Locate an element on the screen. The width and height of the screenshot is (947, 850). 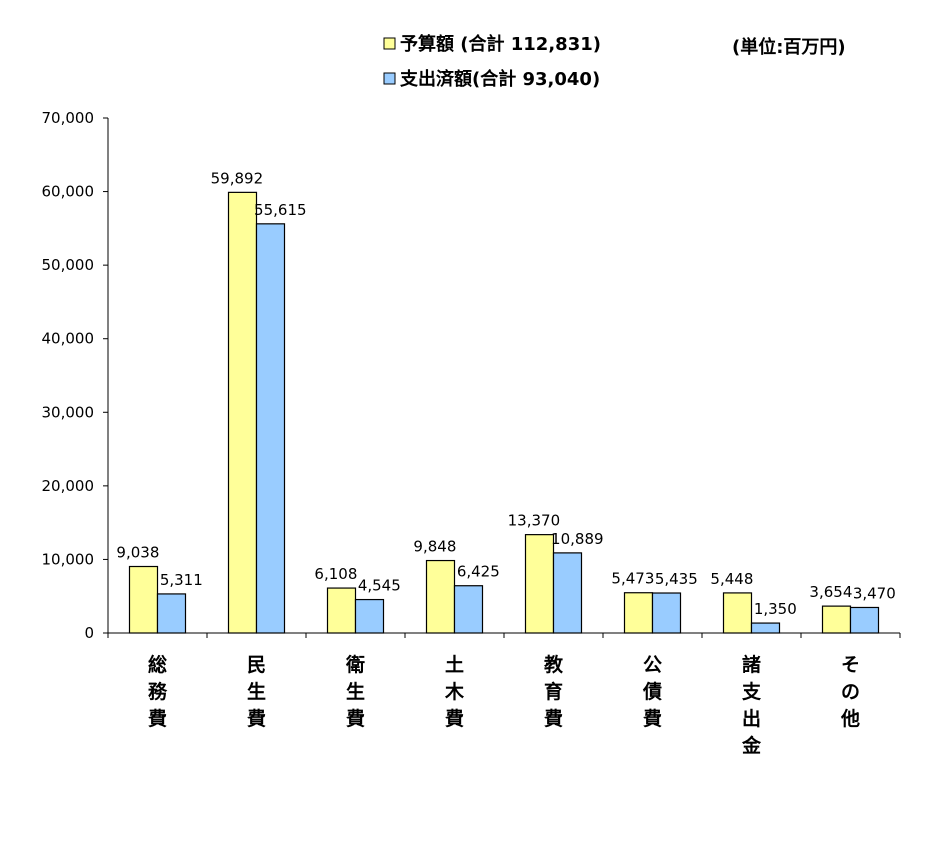
legend-swatch-budget is located at coordinates (389, 43).